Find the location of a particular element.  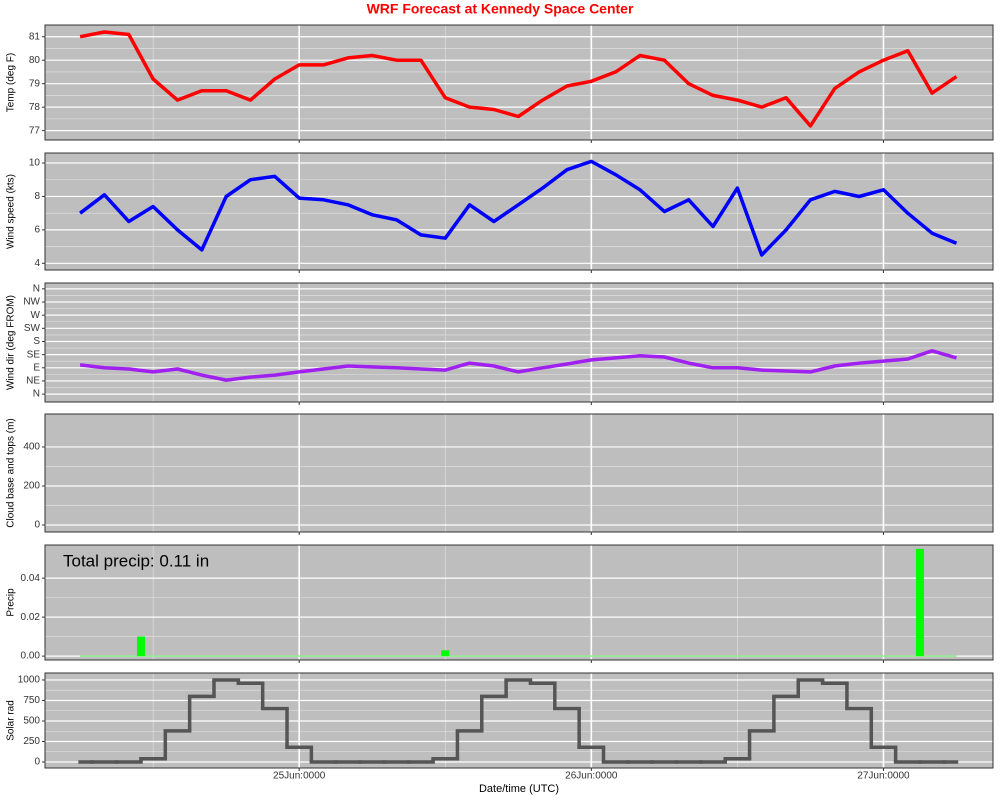

y-tick-label: SW is located at coordinates (32, 328).